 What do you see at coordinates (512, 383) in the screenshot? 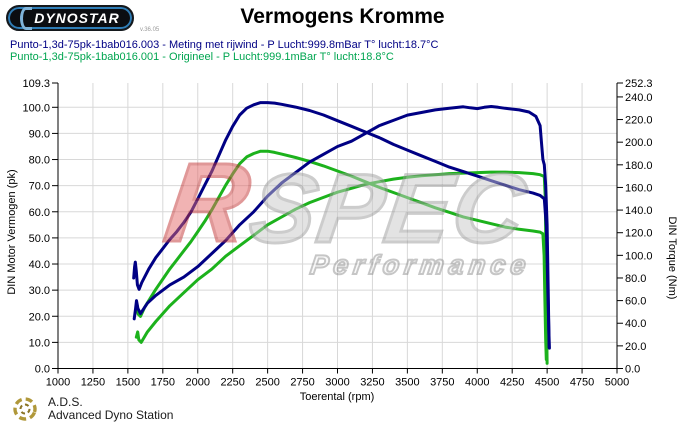
I see `x-tick-label: 4250` at bounding box center [512, 383].